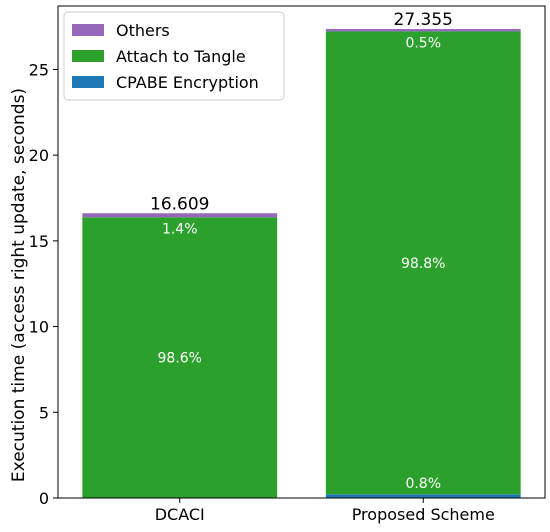 The image size is (550, 532). Describe the element at coordinates (423, 20) in the screenshot. I see `bar-total-label: 27.355` at that location.